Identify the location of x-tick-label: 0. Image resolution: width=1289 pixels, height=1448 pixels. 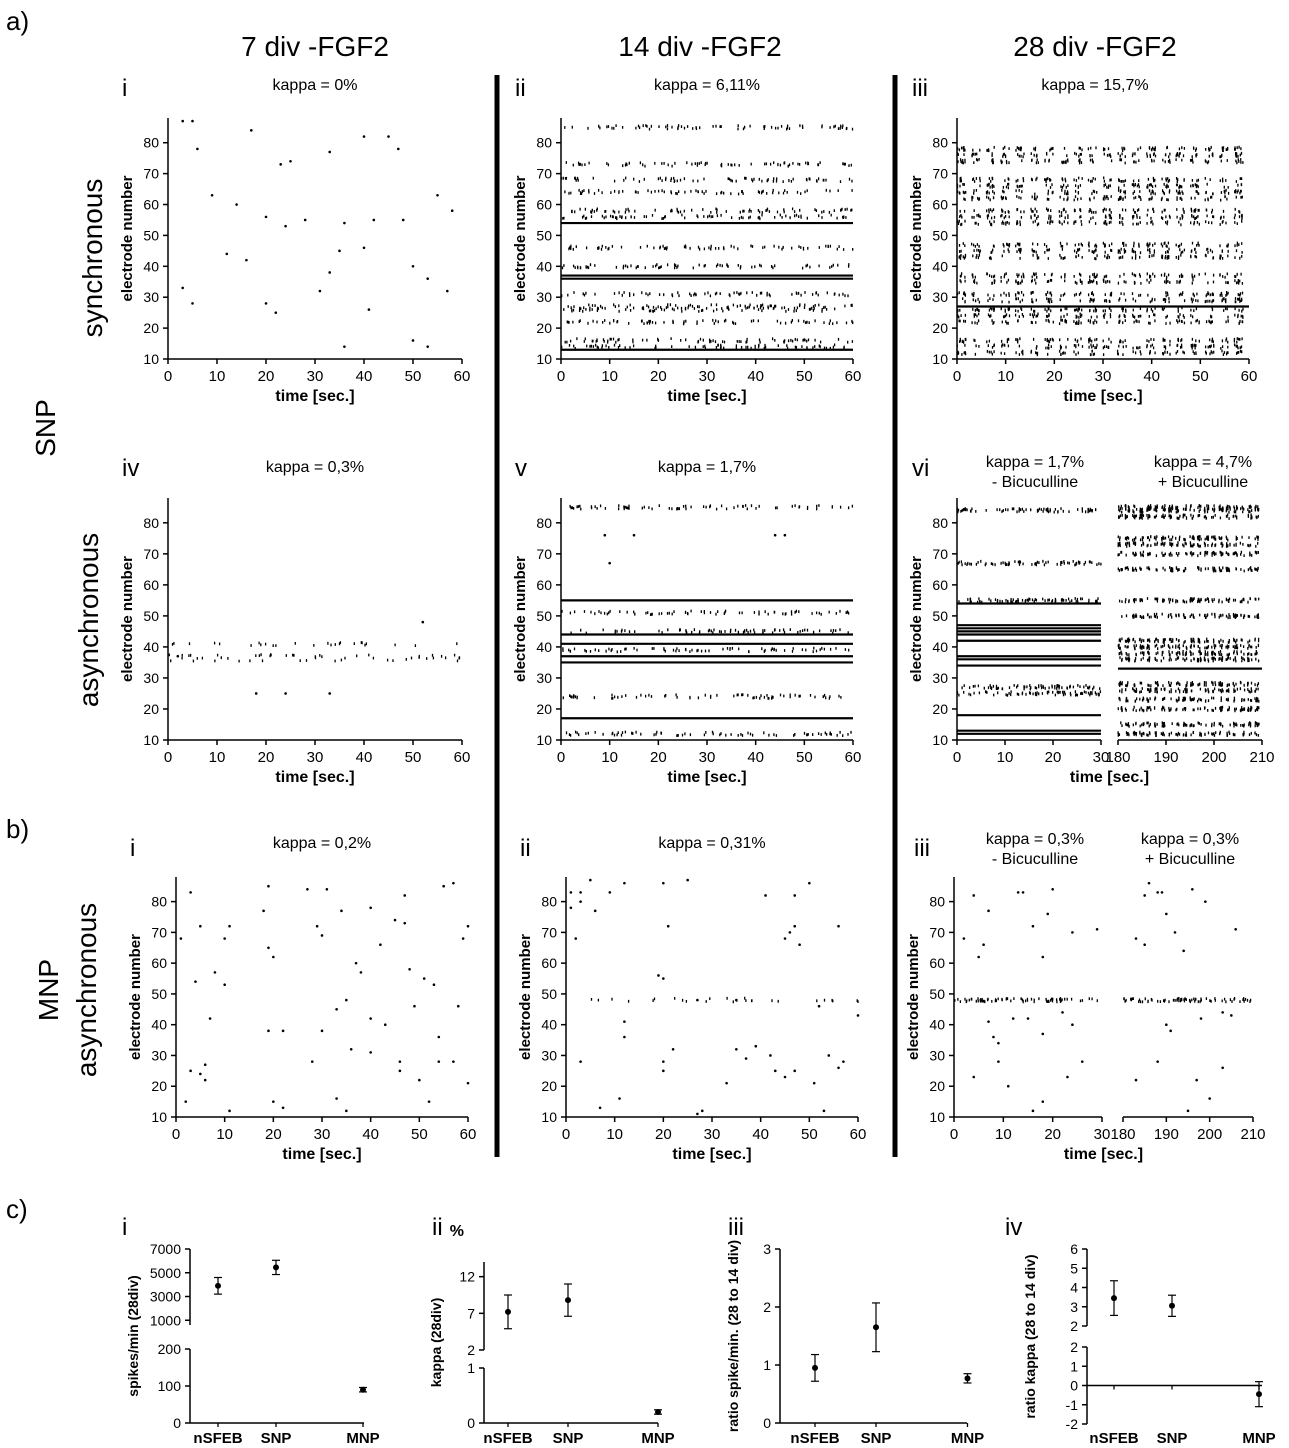
(168, 757).